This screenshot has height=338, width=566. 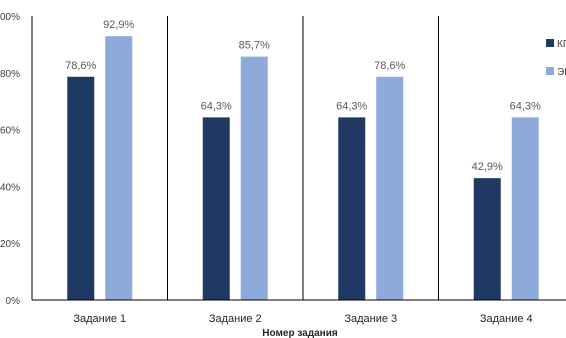 What do you see at coordinates (10, 74) in the screenshot?
I see `y-tick-label: 80%` at bounding box center [10, 74].